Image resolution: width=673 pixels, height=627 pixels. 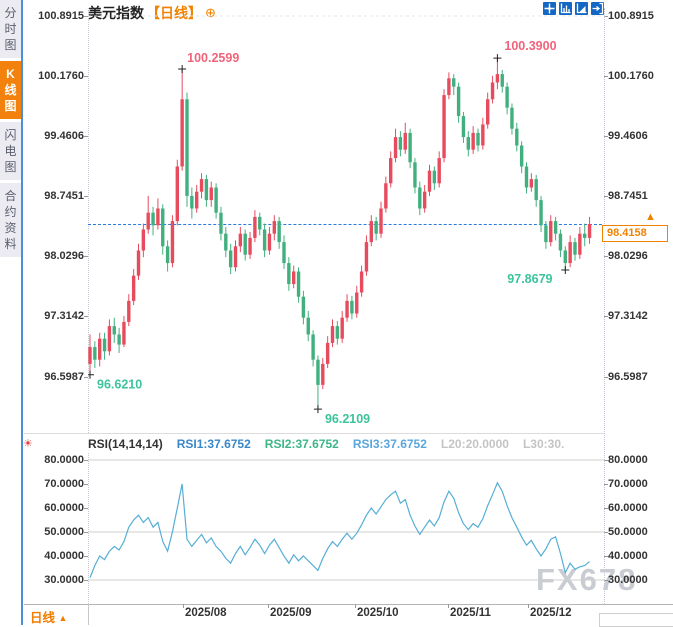 I want to click on sidebar-tab-3: 闪电图, so click(x=10, y=151).